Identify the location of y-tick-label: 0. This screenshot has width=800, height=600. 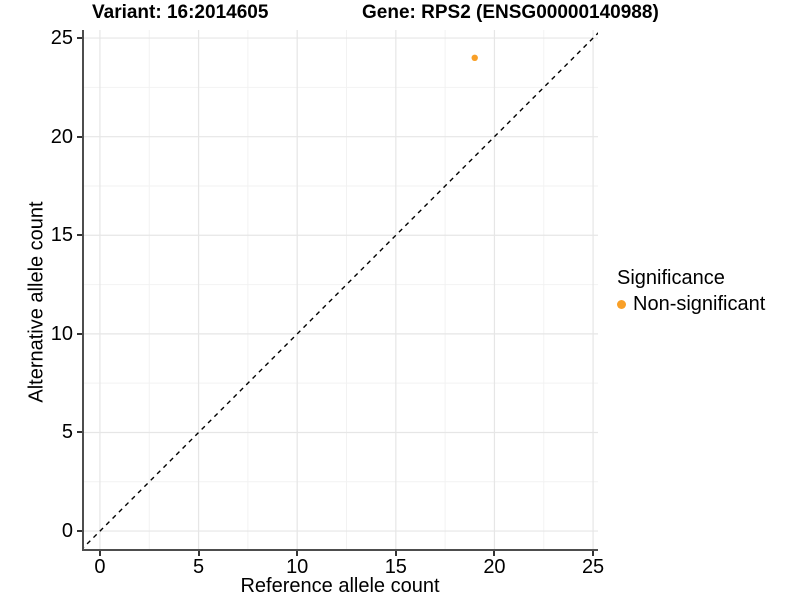
(67, 531).